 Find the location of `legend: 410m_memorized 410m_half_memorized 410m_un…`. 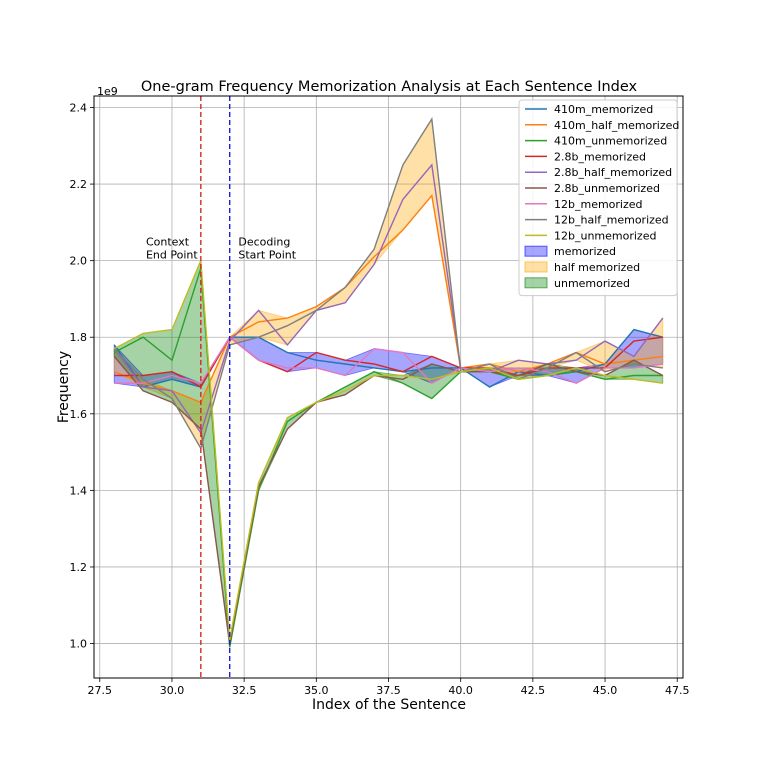

legend: 410m_memorized 410m_half_memorized 410m_un… is located at coordinates (598, 198).